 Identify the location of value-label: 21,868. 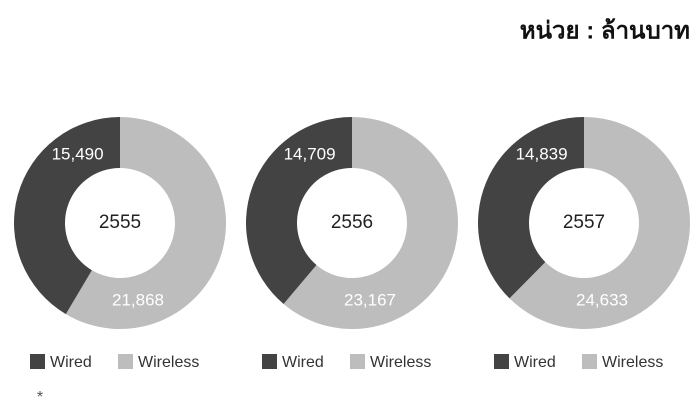
(138, 299).